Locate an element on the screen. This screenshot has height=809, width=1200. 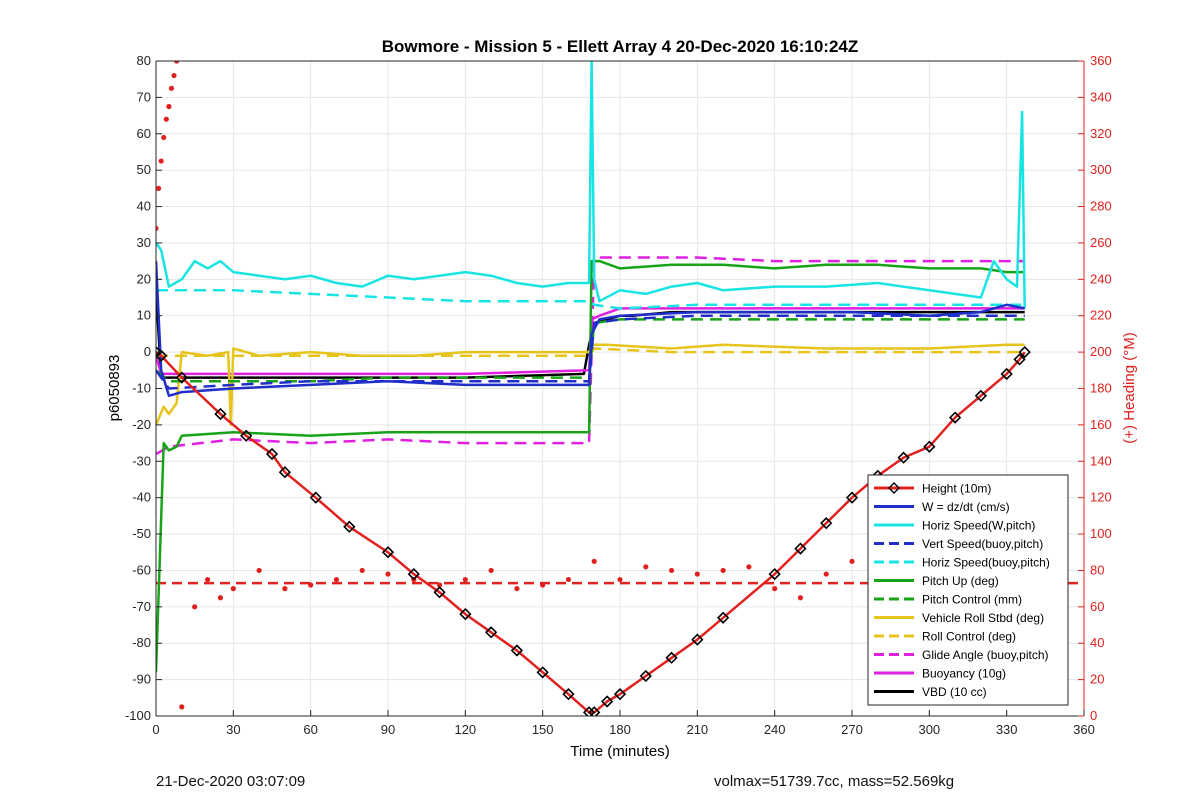
x-tick-label: 150 is located at coordinates (543, 729).